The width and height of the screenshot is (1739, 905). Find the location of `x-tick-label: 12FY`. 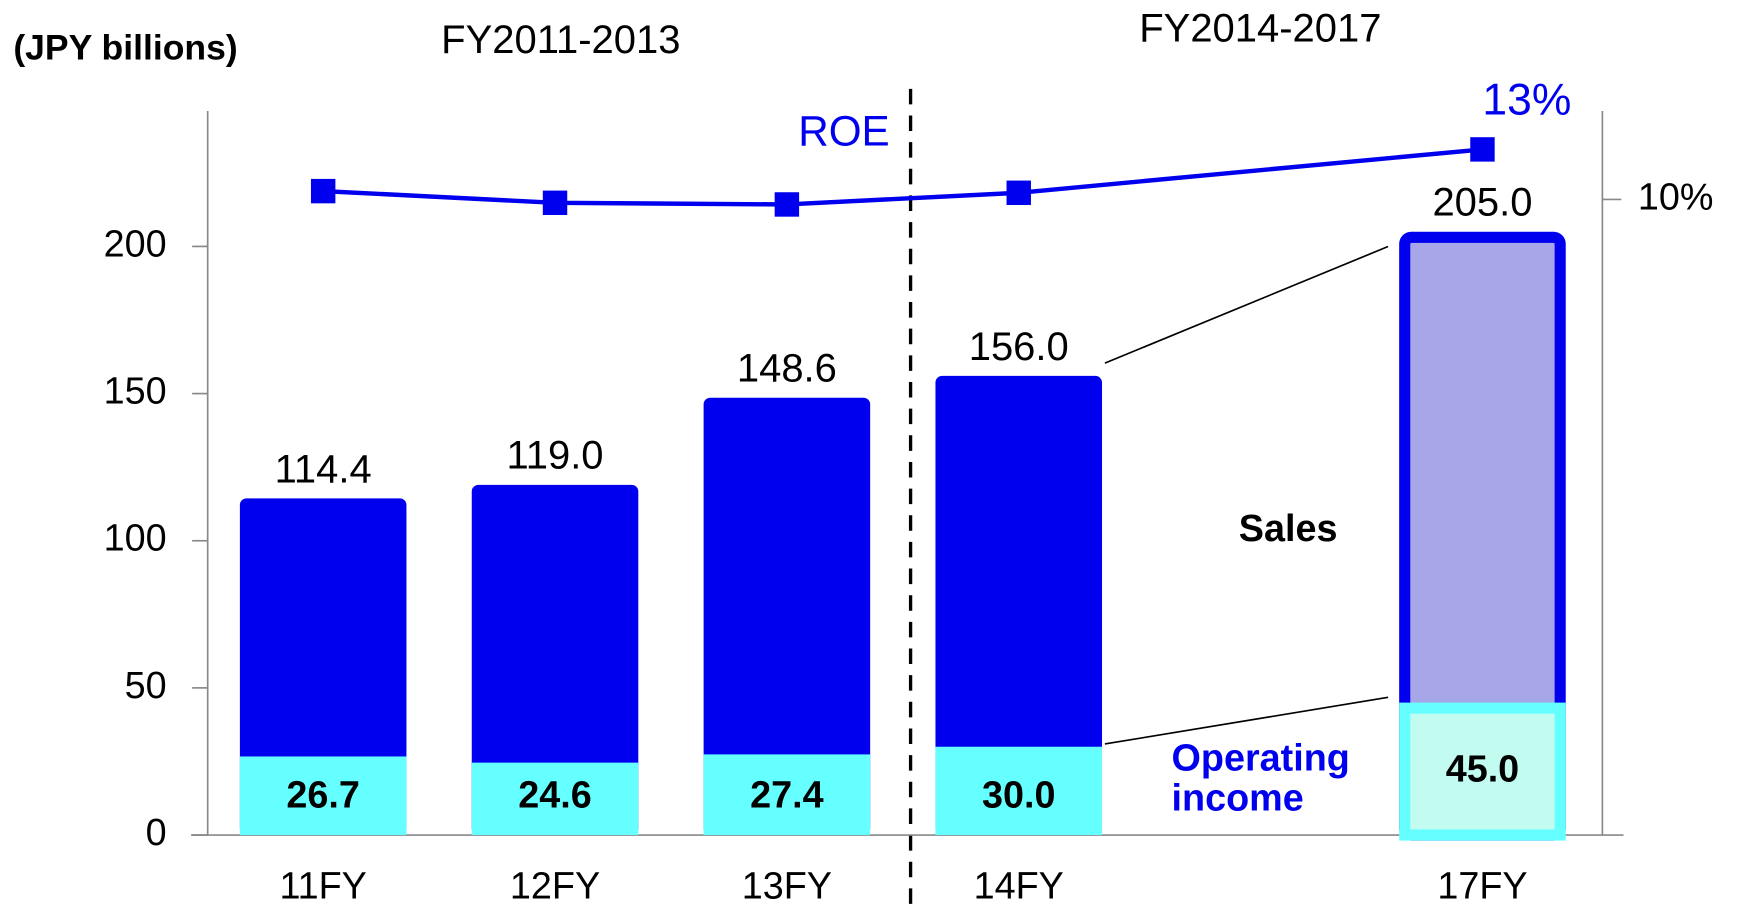

x-tick-label: 12FY is located at coordinates (555, 884).